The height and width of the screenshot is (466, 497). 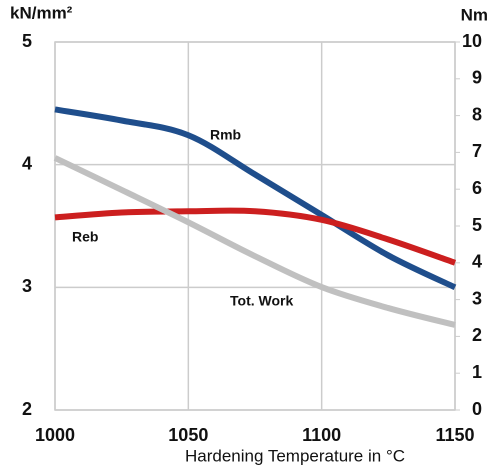 I want to click on series-label: Tot. Work, so click(x=261, y=301).